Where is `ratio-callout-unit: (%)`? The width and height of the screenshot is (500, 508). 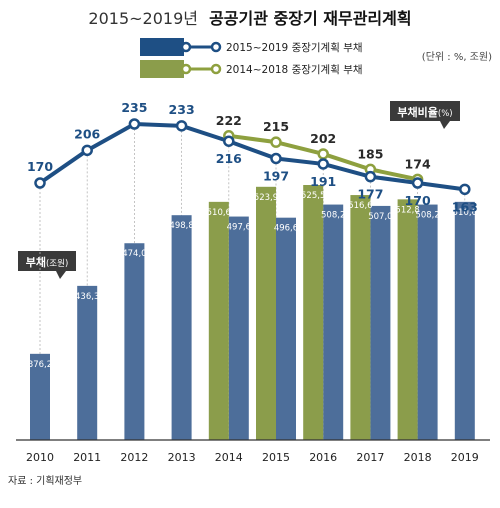 ratio-callout-unit: (%) is located at coordinates (445, 114).